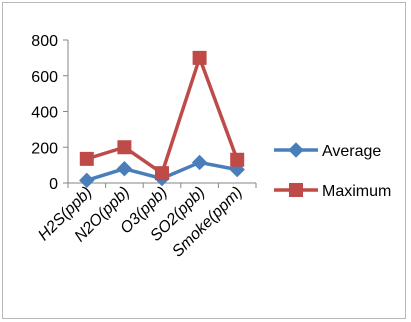  I want to click on series-line, so click(162, 115).